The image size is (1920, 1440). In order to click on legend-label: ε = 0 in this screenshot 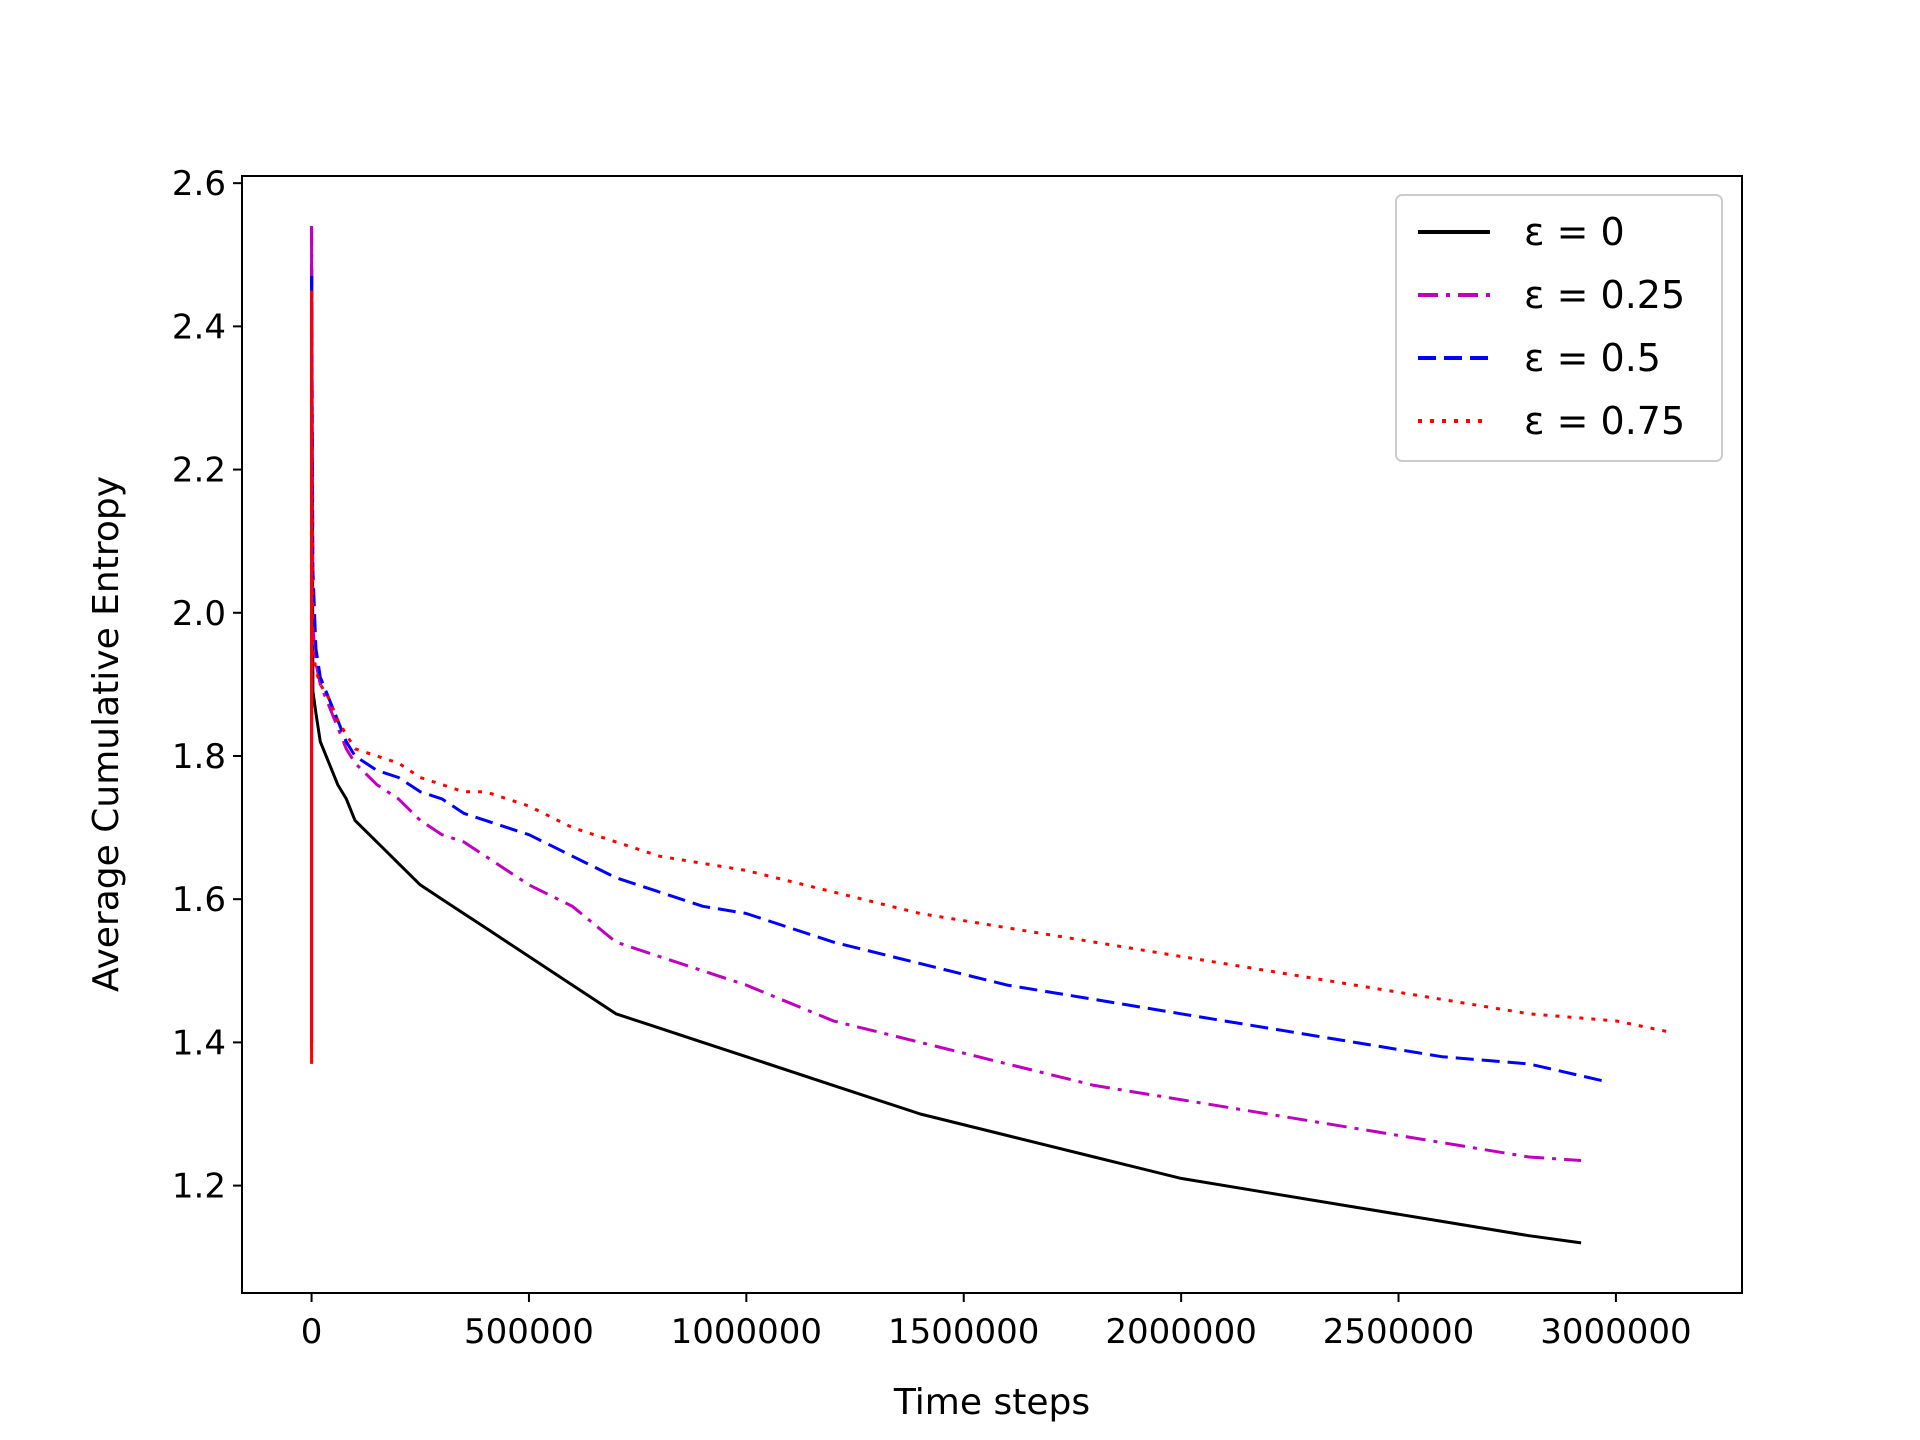, I will do `click(1574, 232)`.